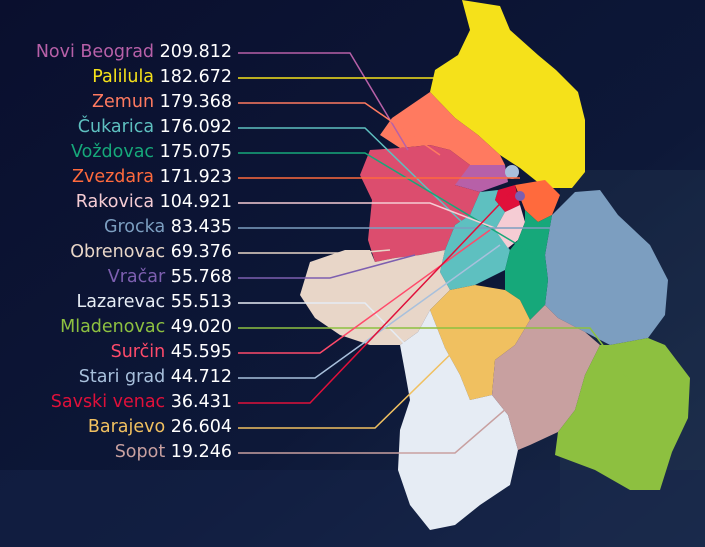 Image resolution: width=705 pixels, height=547 pixels. Describe the element at coordinates (126, 427) in the screenshot. I see `district-name: Barajevo` at that location.